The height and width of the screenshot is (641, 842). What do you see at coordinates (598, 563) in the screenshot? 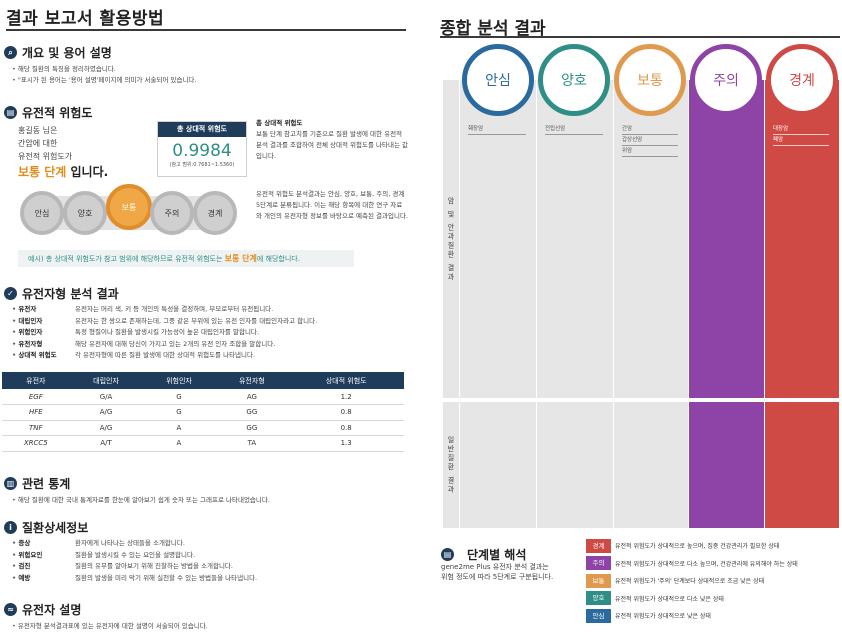
I see `legend-badge: 주의` at bounding box center [598, 563].